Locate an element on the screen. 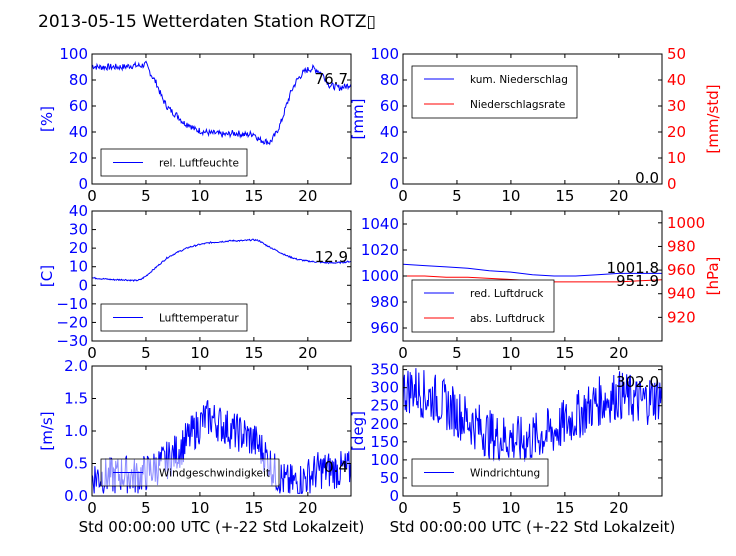  last-value-label: 0.0 is located at coordinates (647, 178).